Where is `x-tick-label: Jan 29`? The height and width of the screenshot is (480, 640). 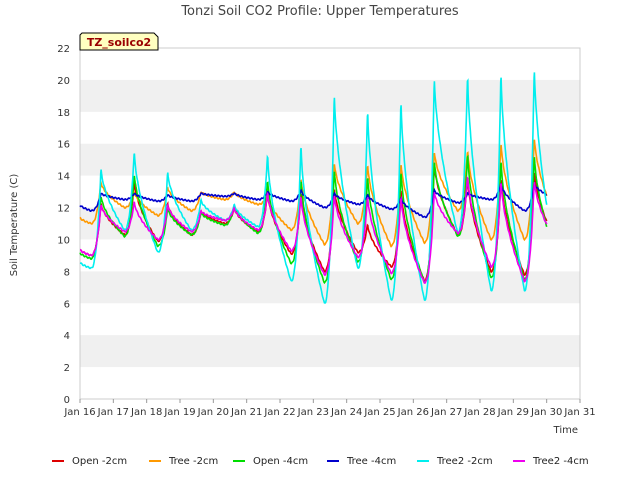 x-tick-label: Jan 29 is located at coordinates (513, 412).